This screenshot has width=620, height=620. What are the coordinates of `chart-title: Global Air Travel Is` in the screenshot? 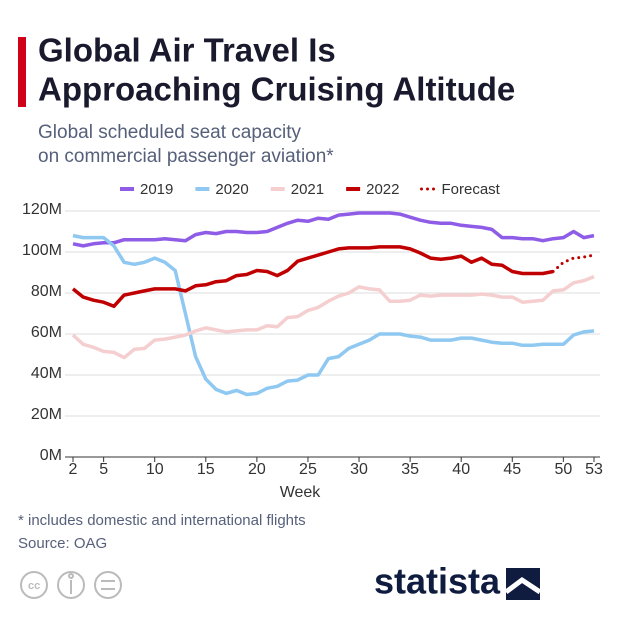 It's located at (187, 50).